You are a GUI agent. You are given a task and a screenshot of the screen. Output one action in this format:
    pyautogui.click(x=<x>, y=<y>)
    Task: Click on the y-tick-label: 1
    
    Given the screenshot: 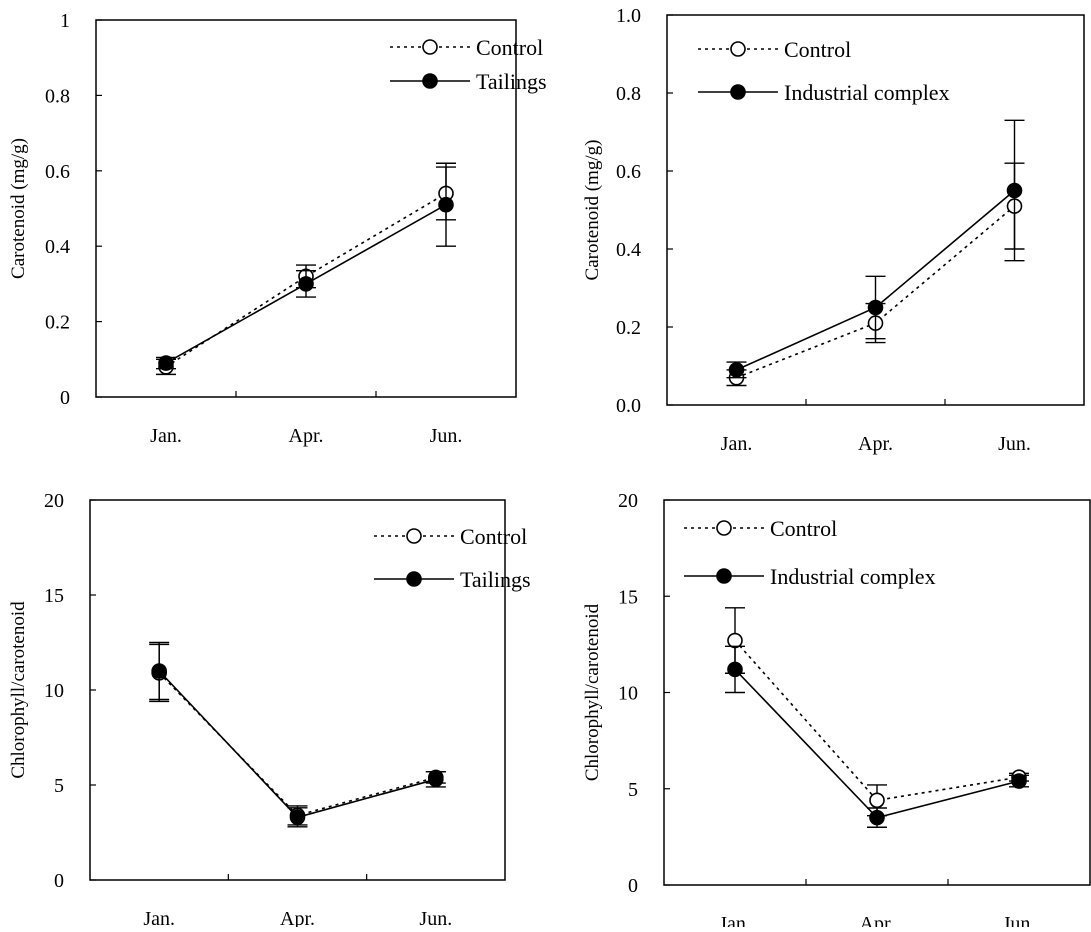 What is the action you would take?
    pyautogui.click(x=65, y=21)
    